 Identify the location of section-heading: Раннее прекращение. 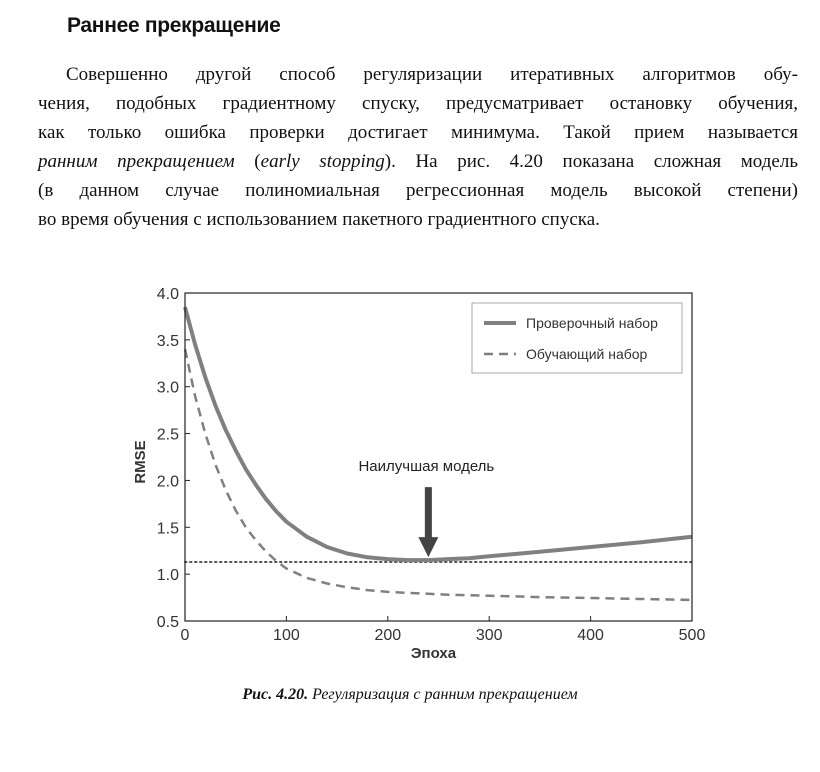
(174, 25).